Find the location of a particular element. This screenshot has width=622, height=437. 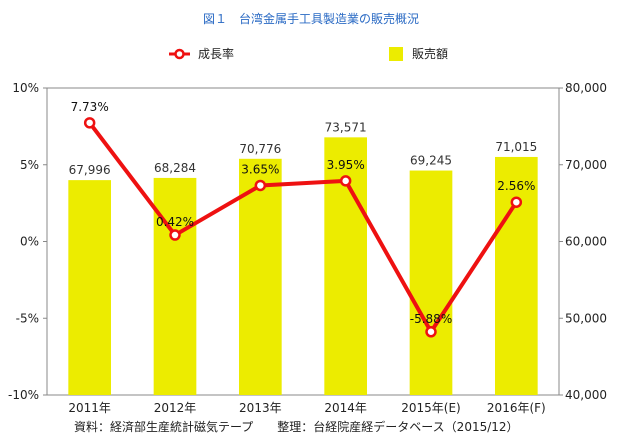

x-tick-label-3: 2014年 is located at coordinates (345, 408).